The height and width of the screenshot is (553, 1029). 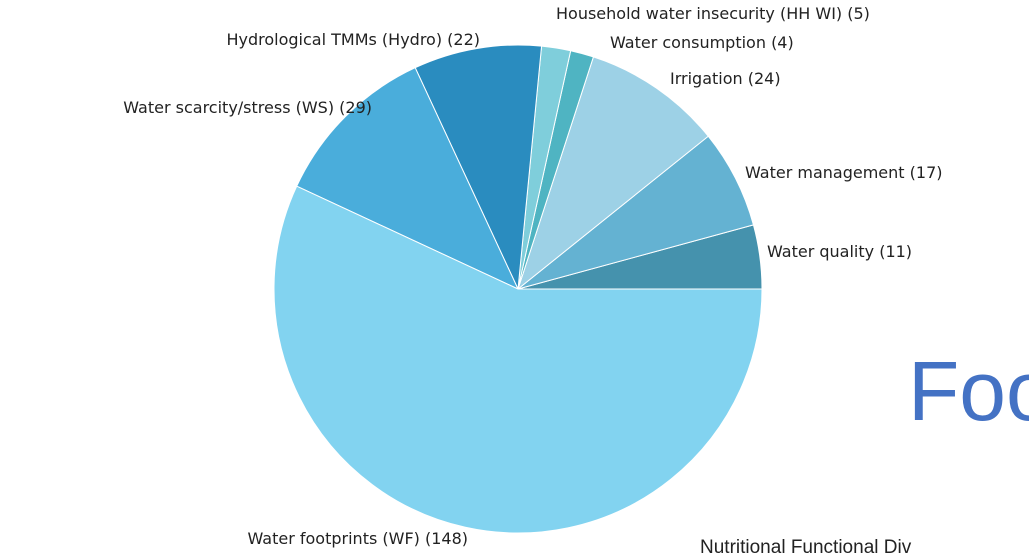 What do you see at coordinates (353, 39) in the screenshot?
I see `slice-label: Hydrological TMMs (Hydro) (22)` at bounding box center [353, 39].